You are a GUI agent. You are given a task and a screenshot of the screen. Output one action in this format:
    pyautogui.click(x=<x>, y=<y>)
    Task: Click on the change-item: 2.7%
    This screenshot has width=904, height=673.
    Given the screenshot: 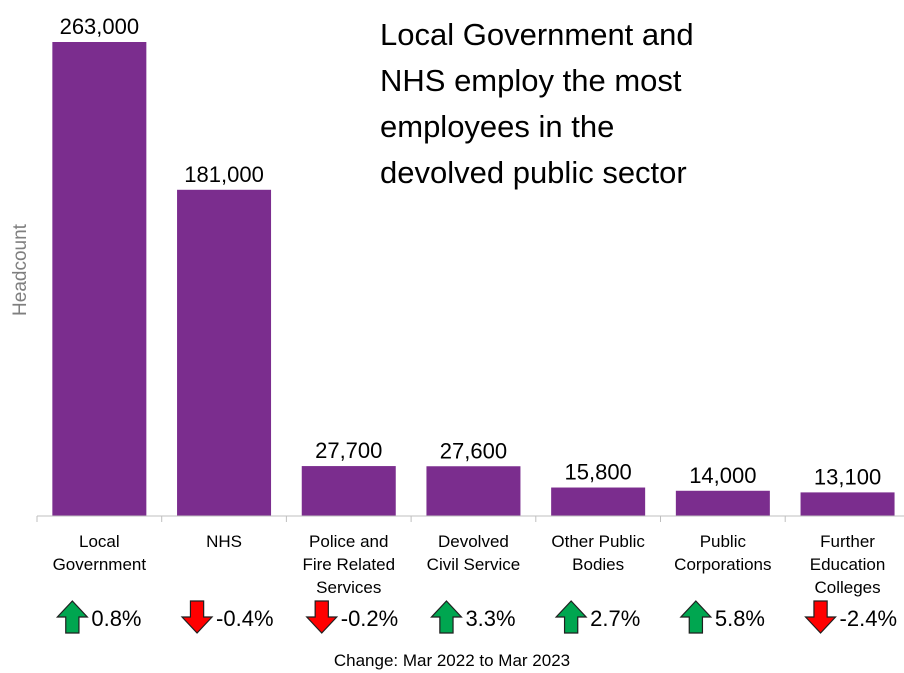 What is the action you would take?
    pyautogui.click(x=597, y=617)
    